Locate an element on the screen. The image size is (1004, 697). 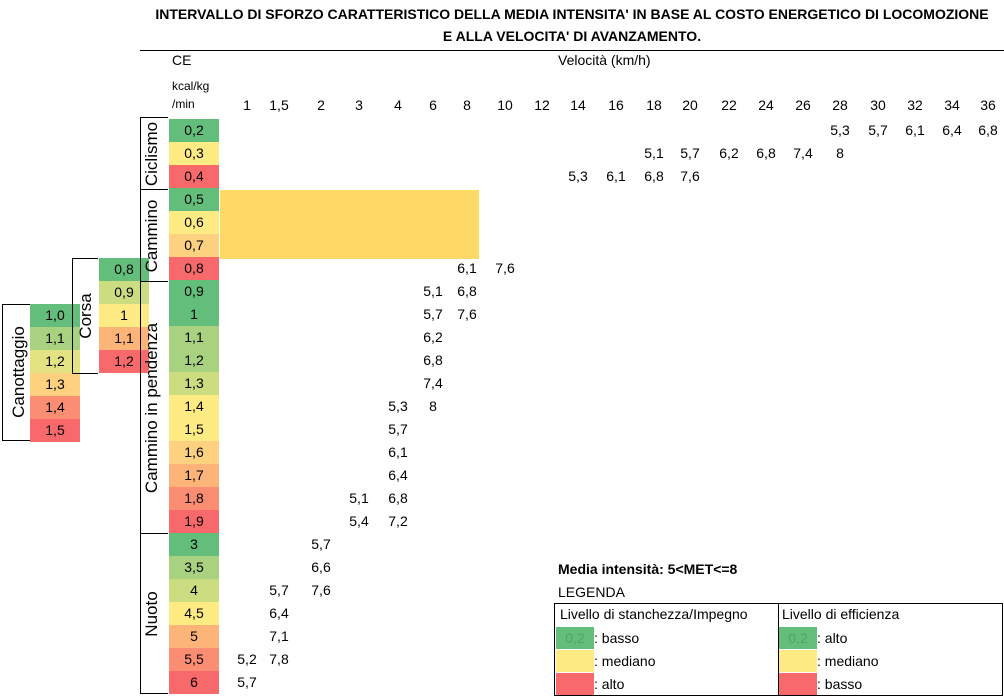
legend-left-header: Livello di stanchezza/Impegno is located at coordinates (654, 614).